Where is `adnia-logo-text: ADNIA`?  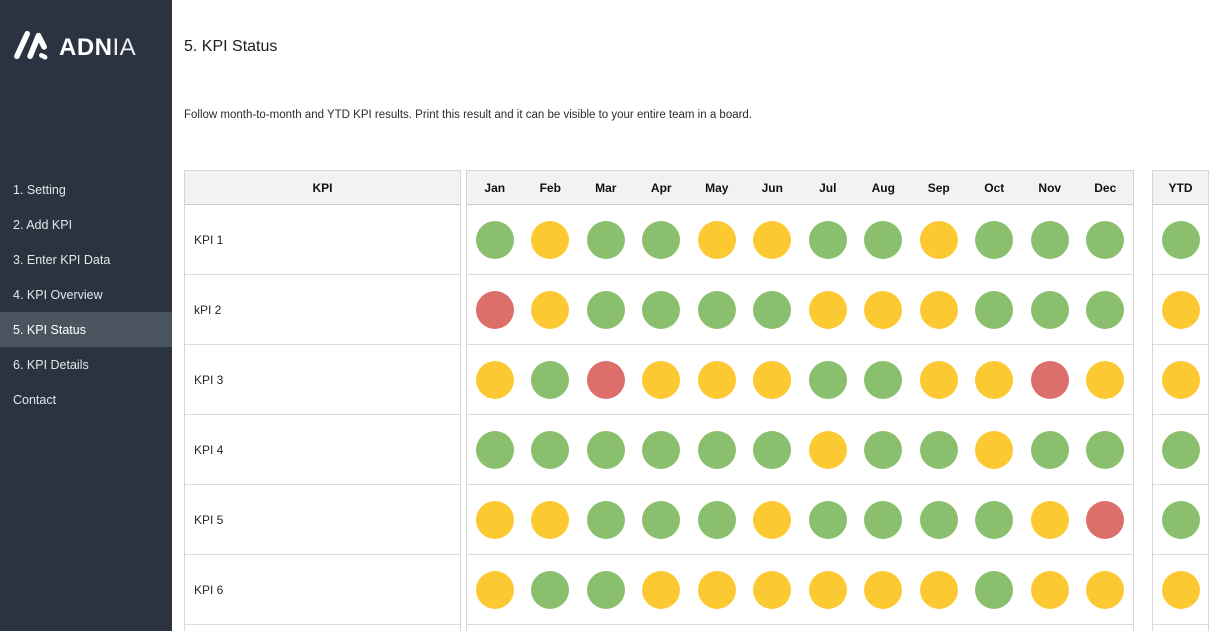 adnia-logo-text: ADNIA is located at coordinates (98, 47).